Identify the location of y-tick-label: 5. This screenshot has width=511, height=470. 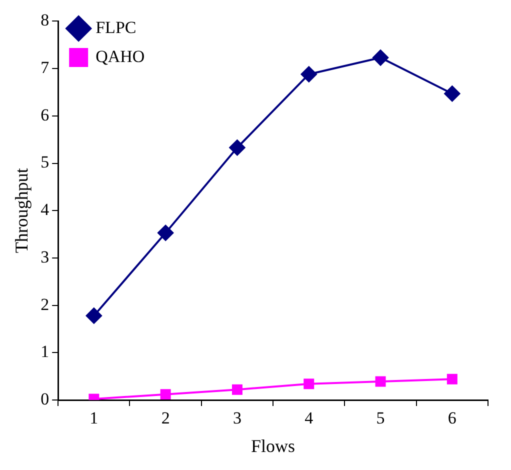
(45, 162).